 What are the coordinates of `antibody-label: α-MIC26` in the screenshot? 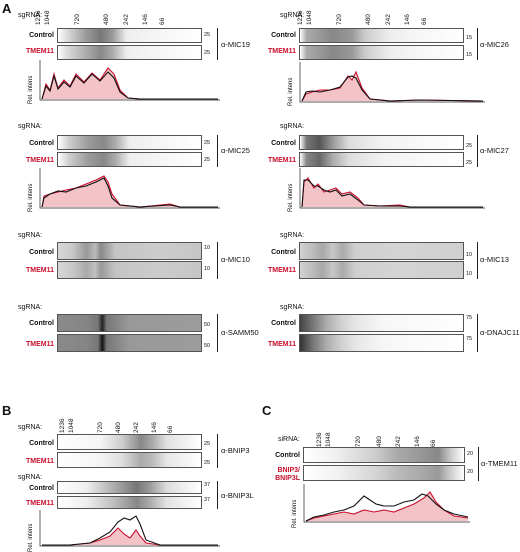 It's located at (494, 44).